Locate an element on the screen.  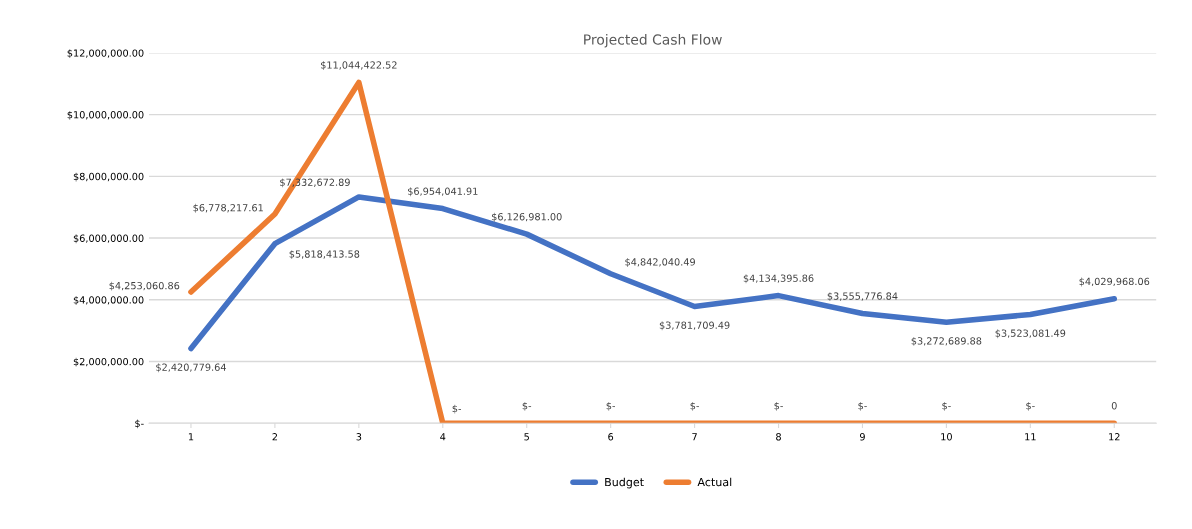
x-tick-label: 8 is located at coordinates (778, 437).